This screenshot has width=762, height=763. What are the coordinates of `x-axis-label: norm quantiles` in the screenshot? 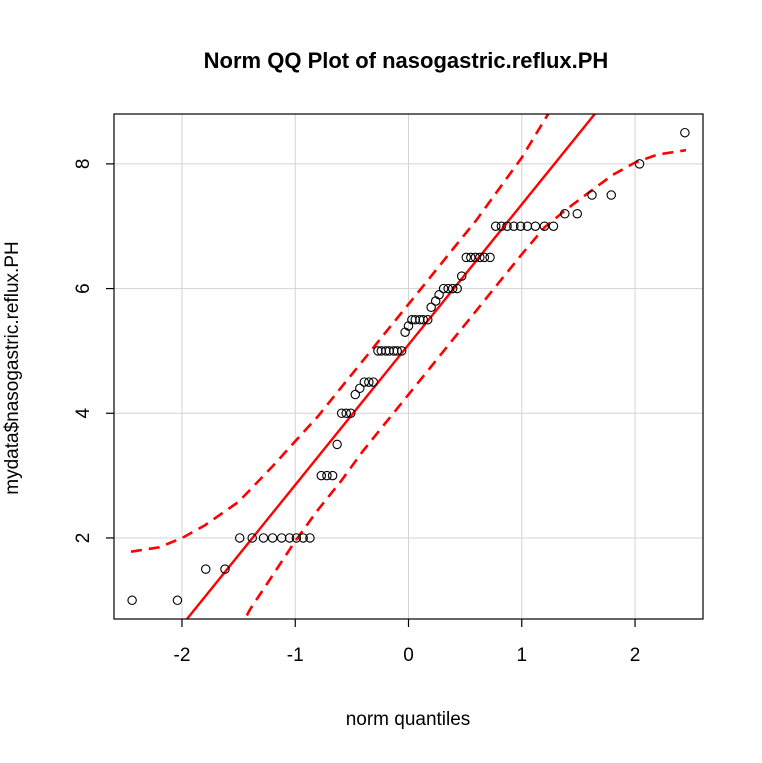 It's located at (408, 719).